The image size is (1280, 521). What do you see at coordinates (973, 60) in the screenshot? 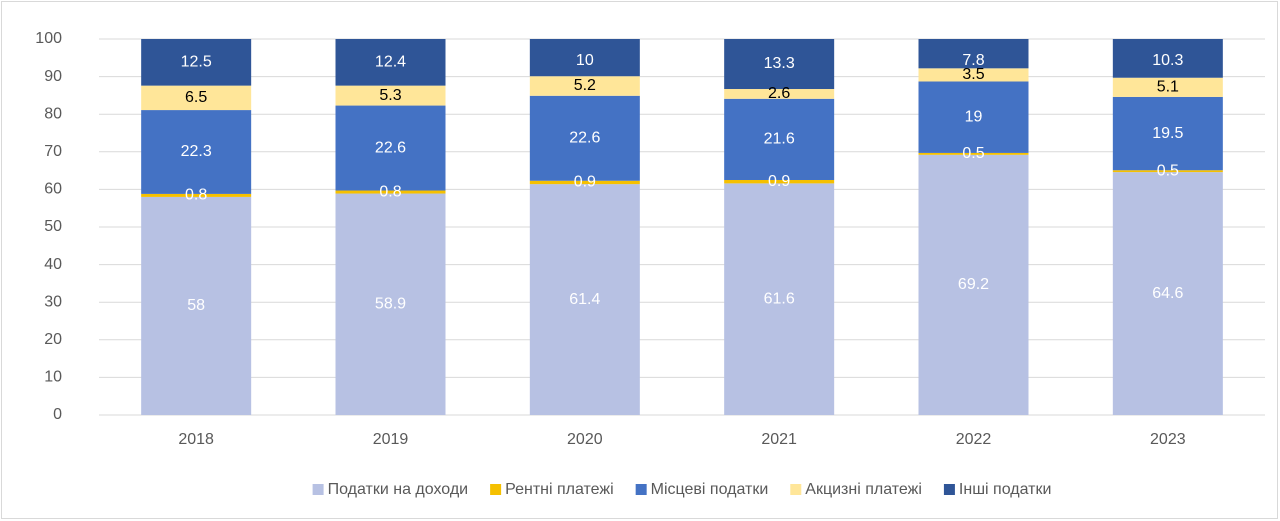
I see `data-label: 7.8` at bounding box center [973, 60].